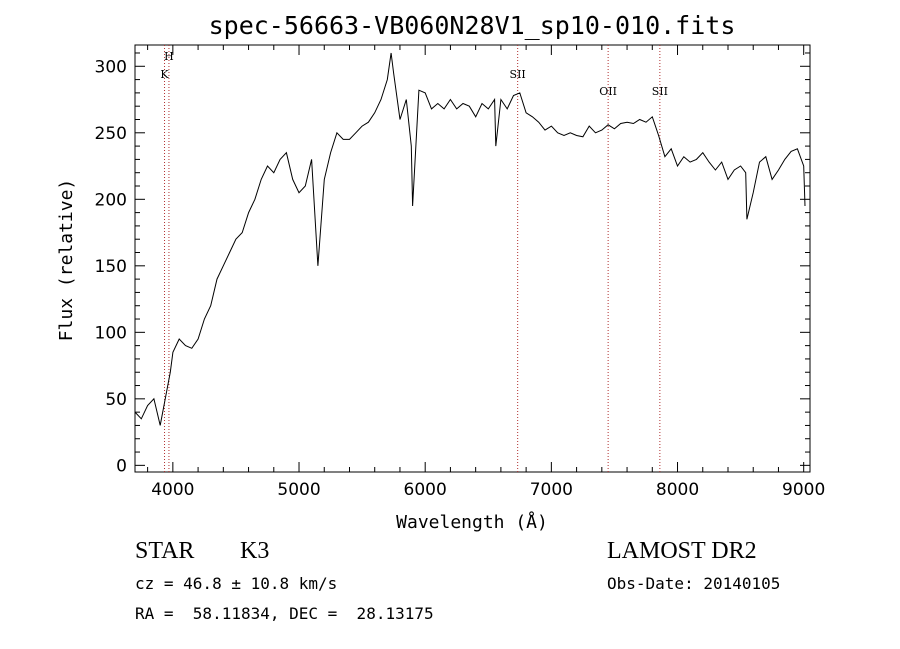  What do you see at coordinates (111, 267) in the screenshot?
I see `y-tick-label: 150` at bounding box center [111, 267].